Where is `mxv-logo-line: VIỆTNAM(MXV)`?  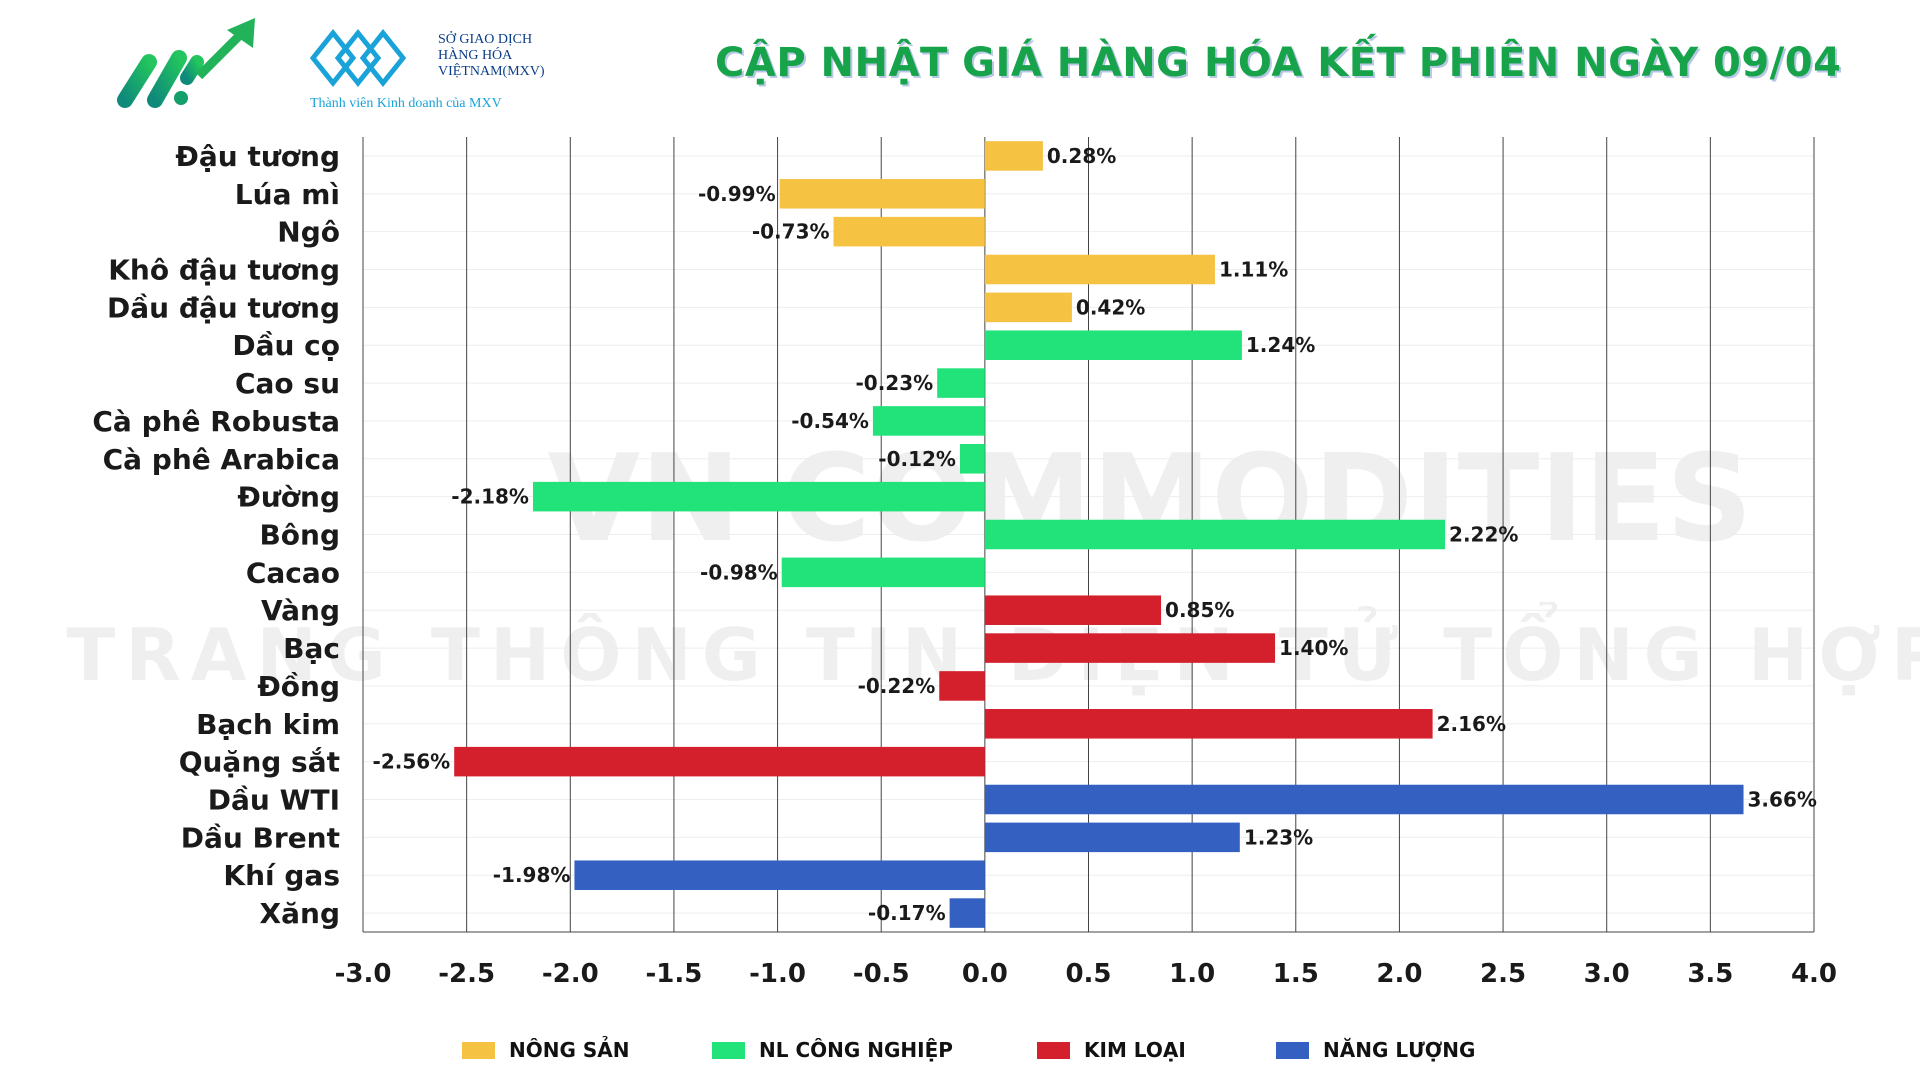 mxv-logo-line: VIỆTNAM(MXV) is located at coordinates (491, 71).